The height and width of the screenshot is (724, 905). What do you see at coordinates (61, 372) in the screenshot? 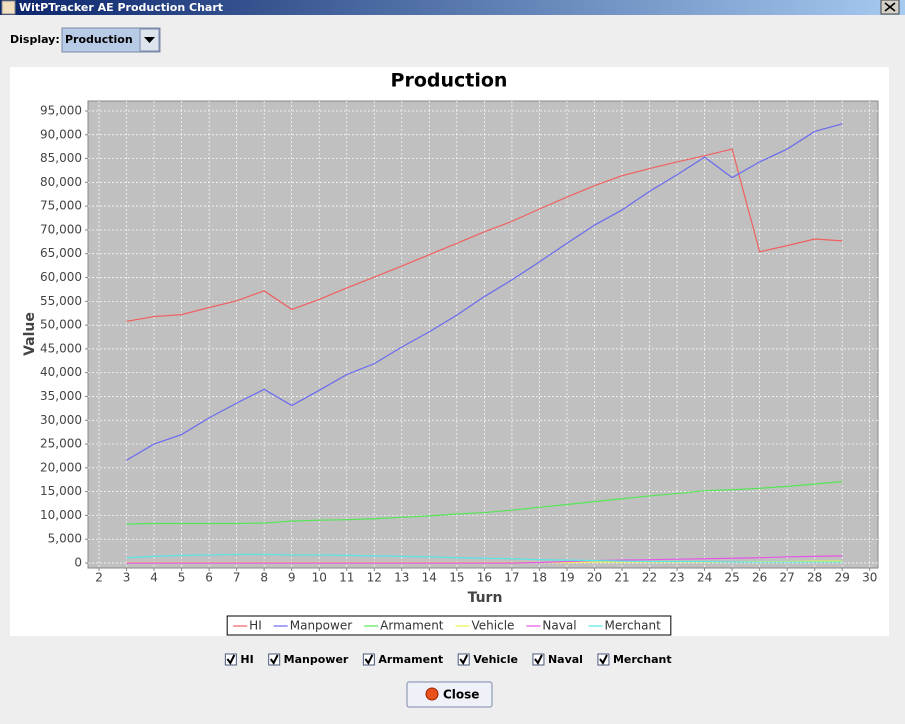
I see `y-tick-label: 40,000` at bounding box center [61, 372].